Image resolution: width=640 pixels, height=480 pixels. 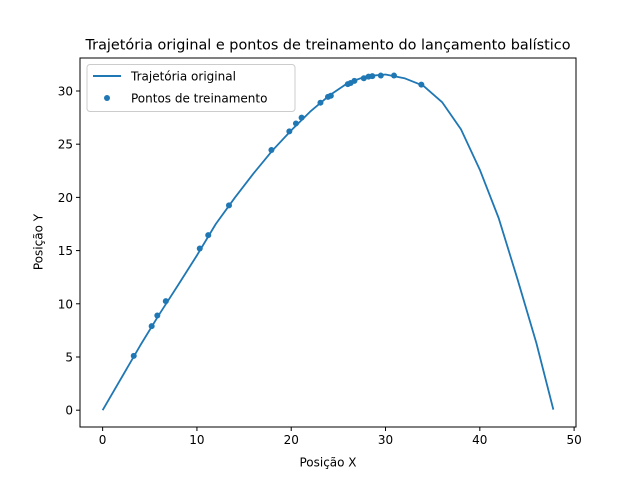 I want to click on legend-box, so click(x=191, y=88).